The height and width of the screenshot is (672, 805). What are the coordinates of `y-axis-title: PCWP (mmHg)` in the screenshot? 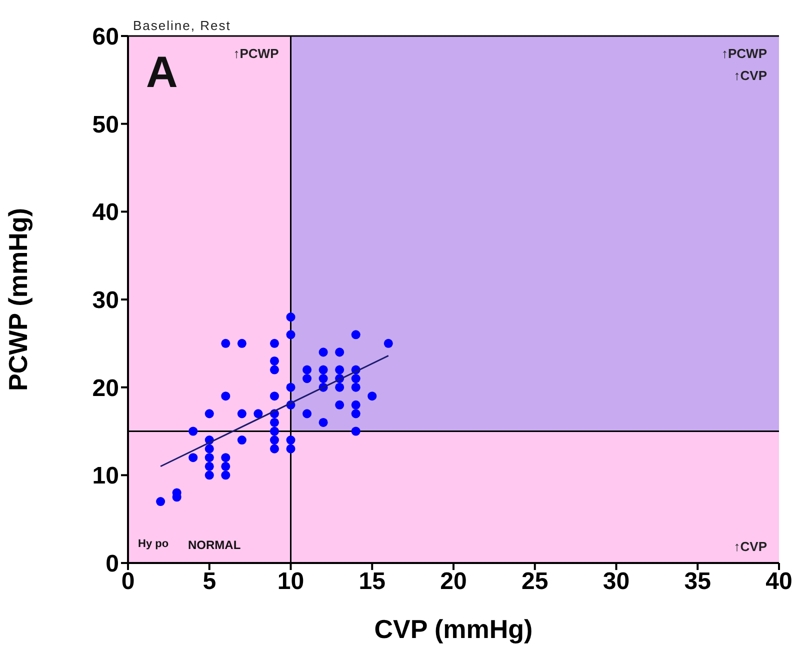 It's located at (18, 299).